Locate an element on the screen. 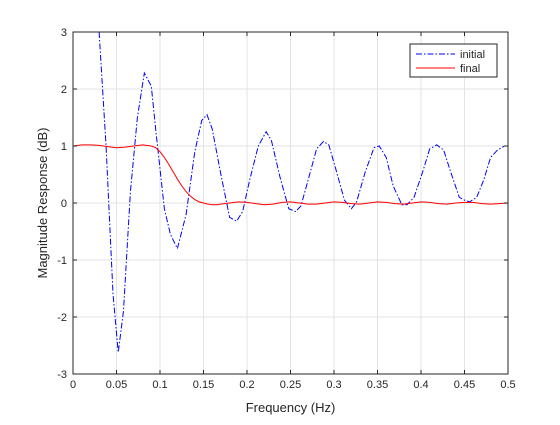 This screenshot has width=560, height=425. x-tick-label: 0 is located at coordinates (73, 385).